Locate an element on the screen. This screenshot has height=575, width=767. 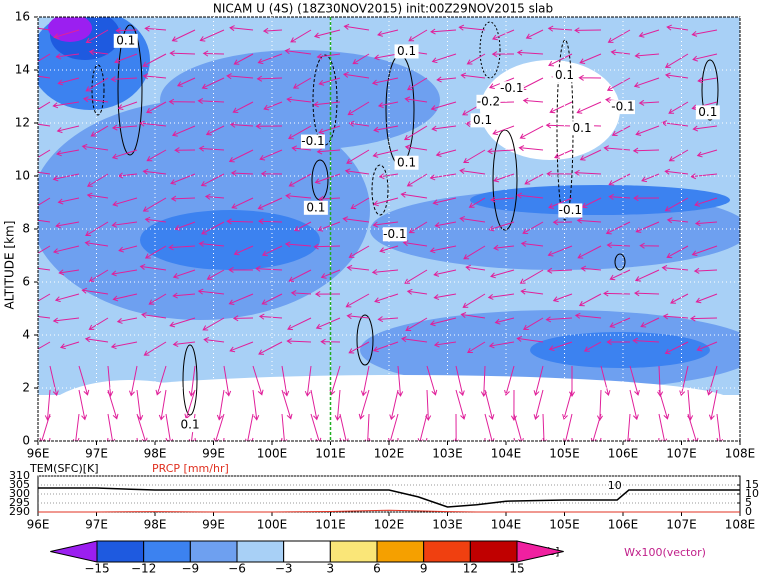
x-tick-label: 96E is located at coordinates (38, 525).